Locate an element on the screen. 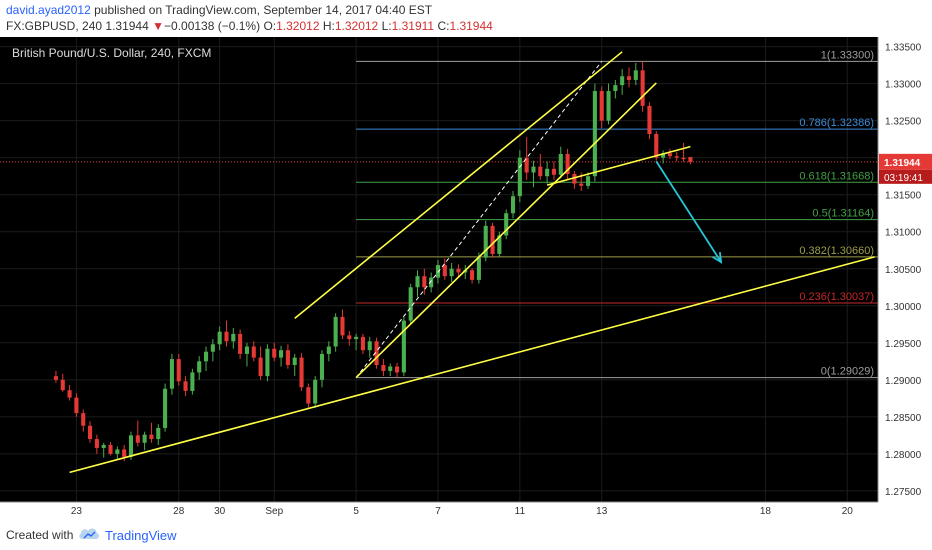 This screenshot has height=550, width=932. tradingview-link: TradingView is located at coordinates (141, 535).